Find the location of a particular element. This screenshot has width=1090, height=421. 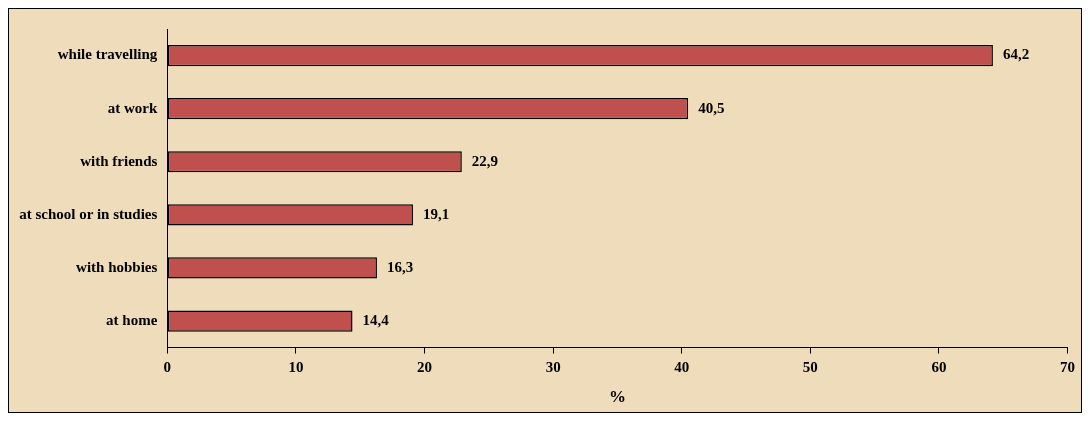

y-tick-label: while travelling is located at coordinates (107, 54).